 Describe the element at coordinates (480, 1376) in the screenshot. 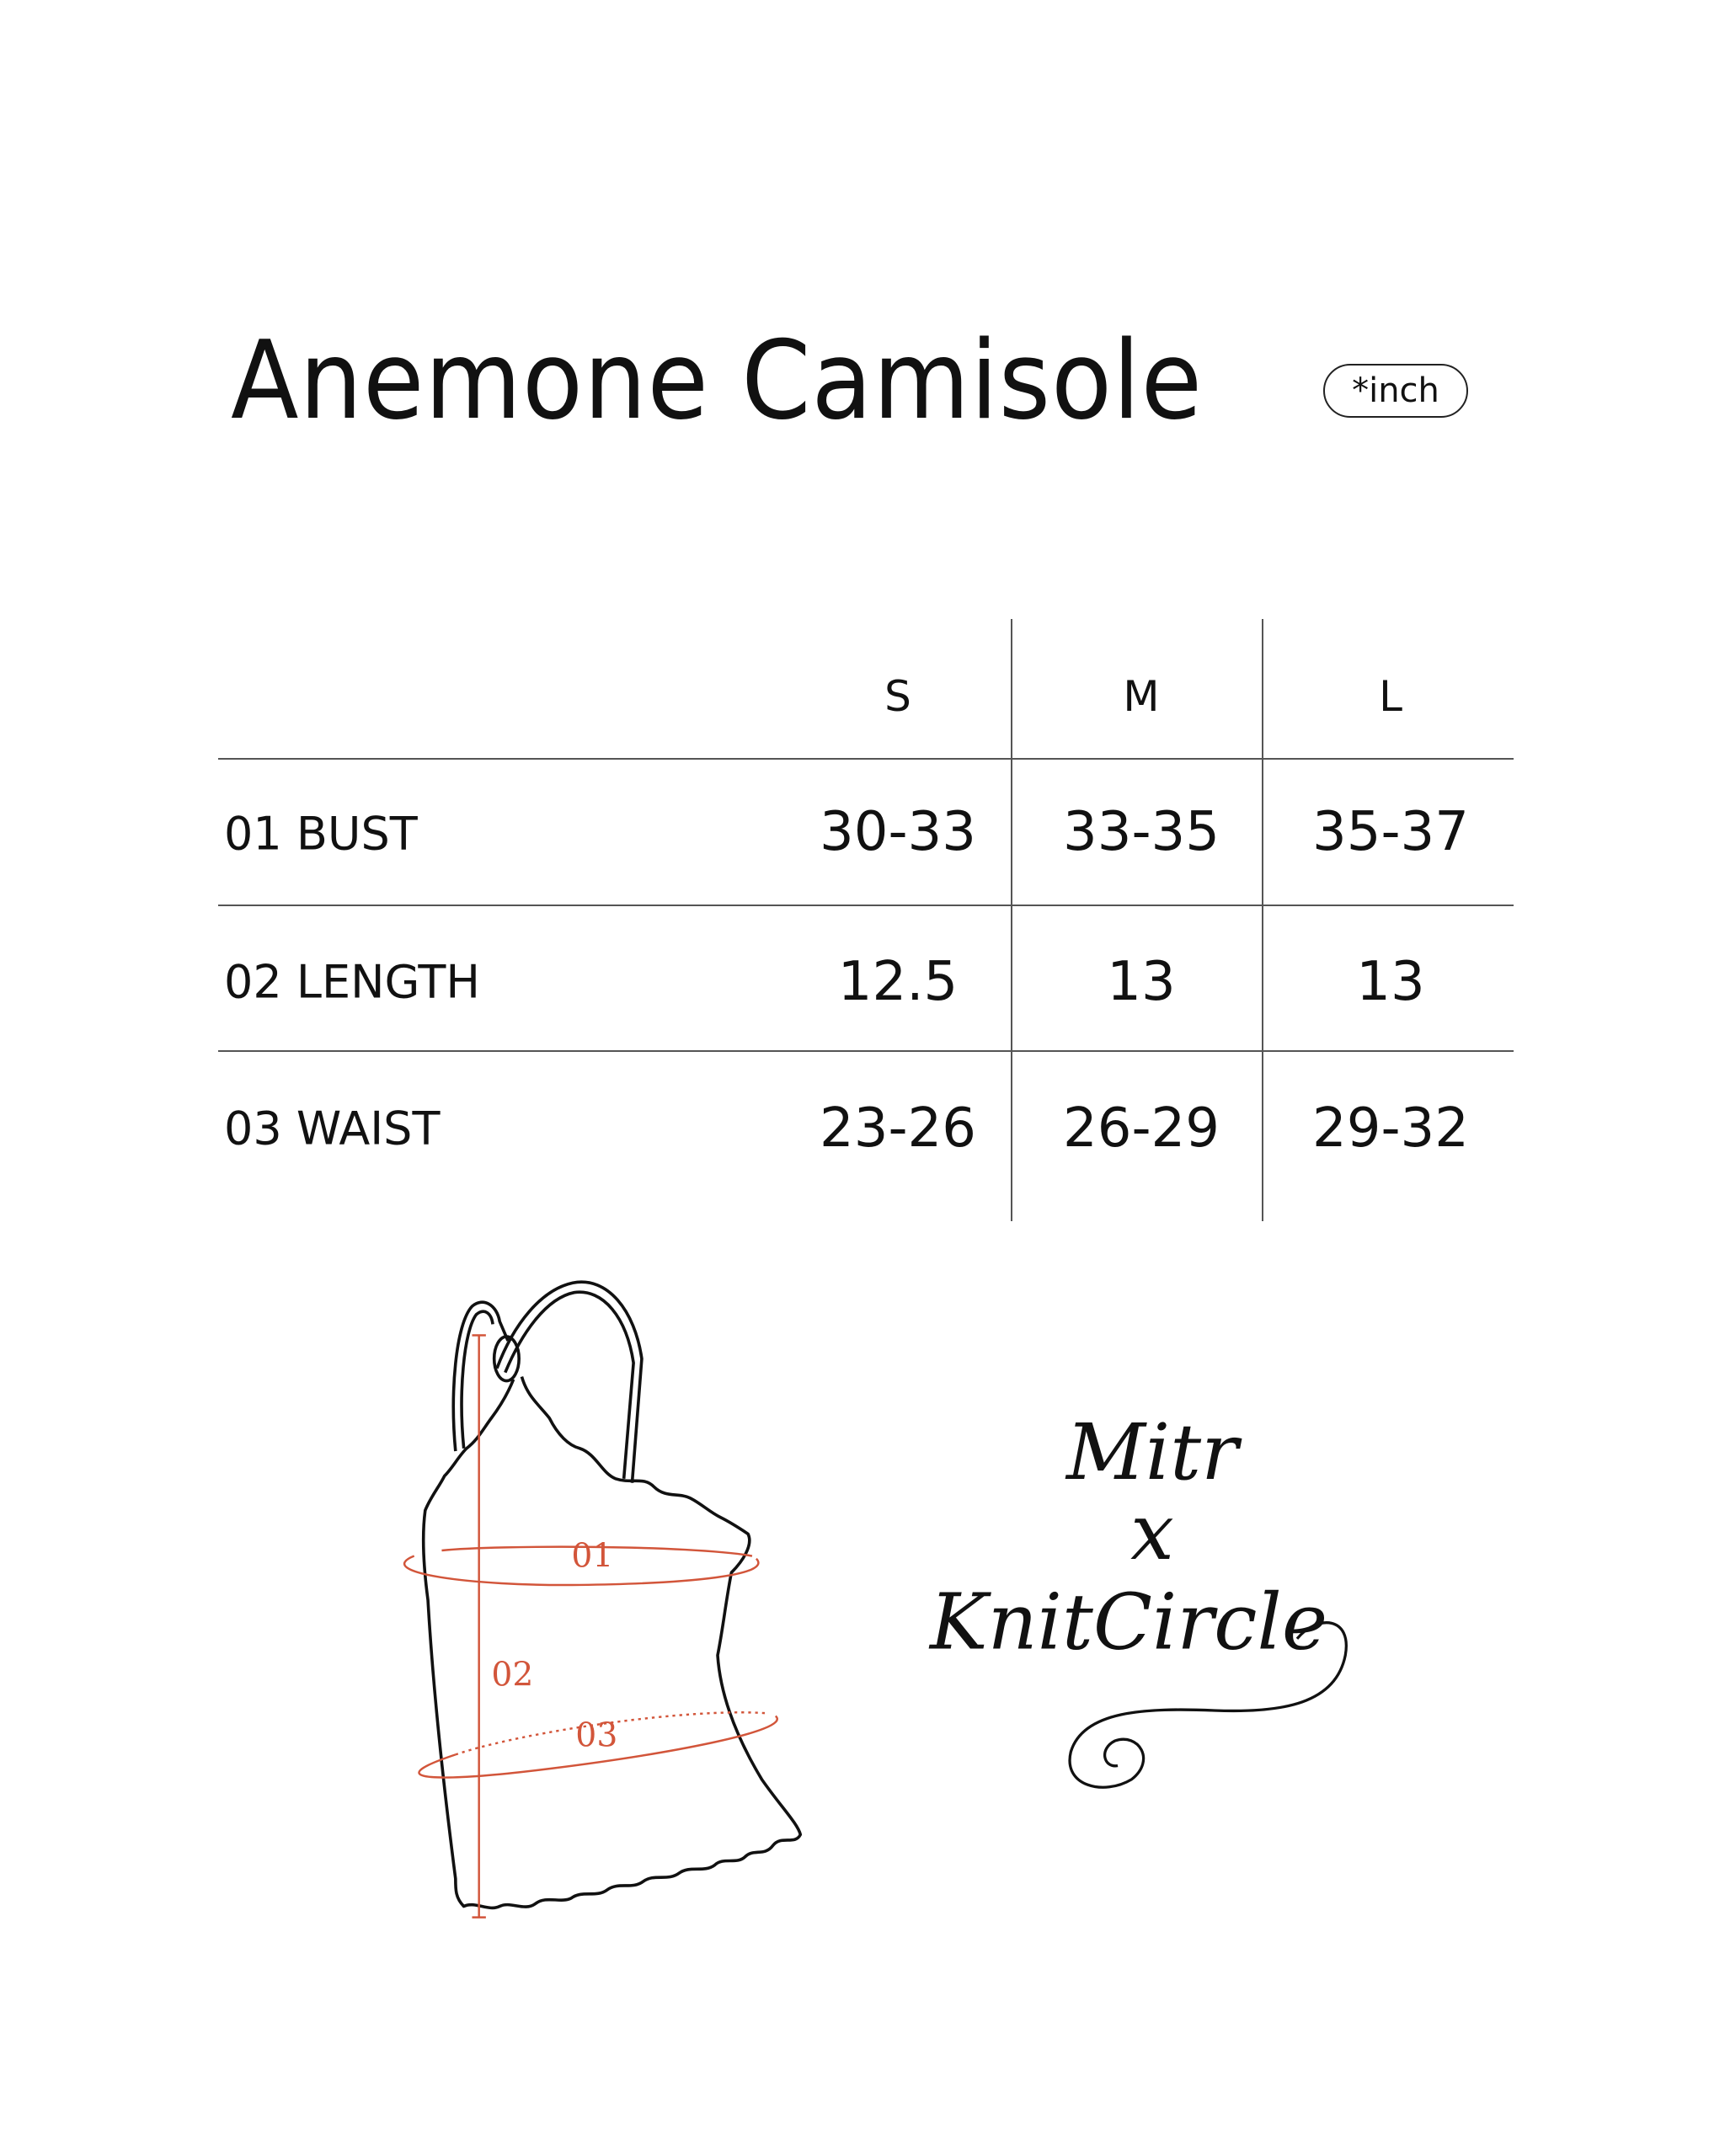

I see `left-strap` at that location.